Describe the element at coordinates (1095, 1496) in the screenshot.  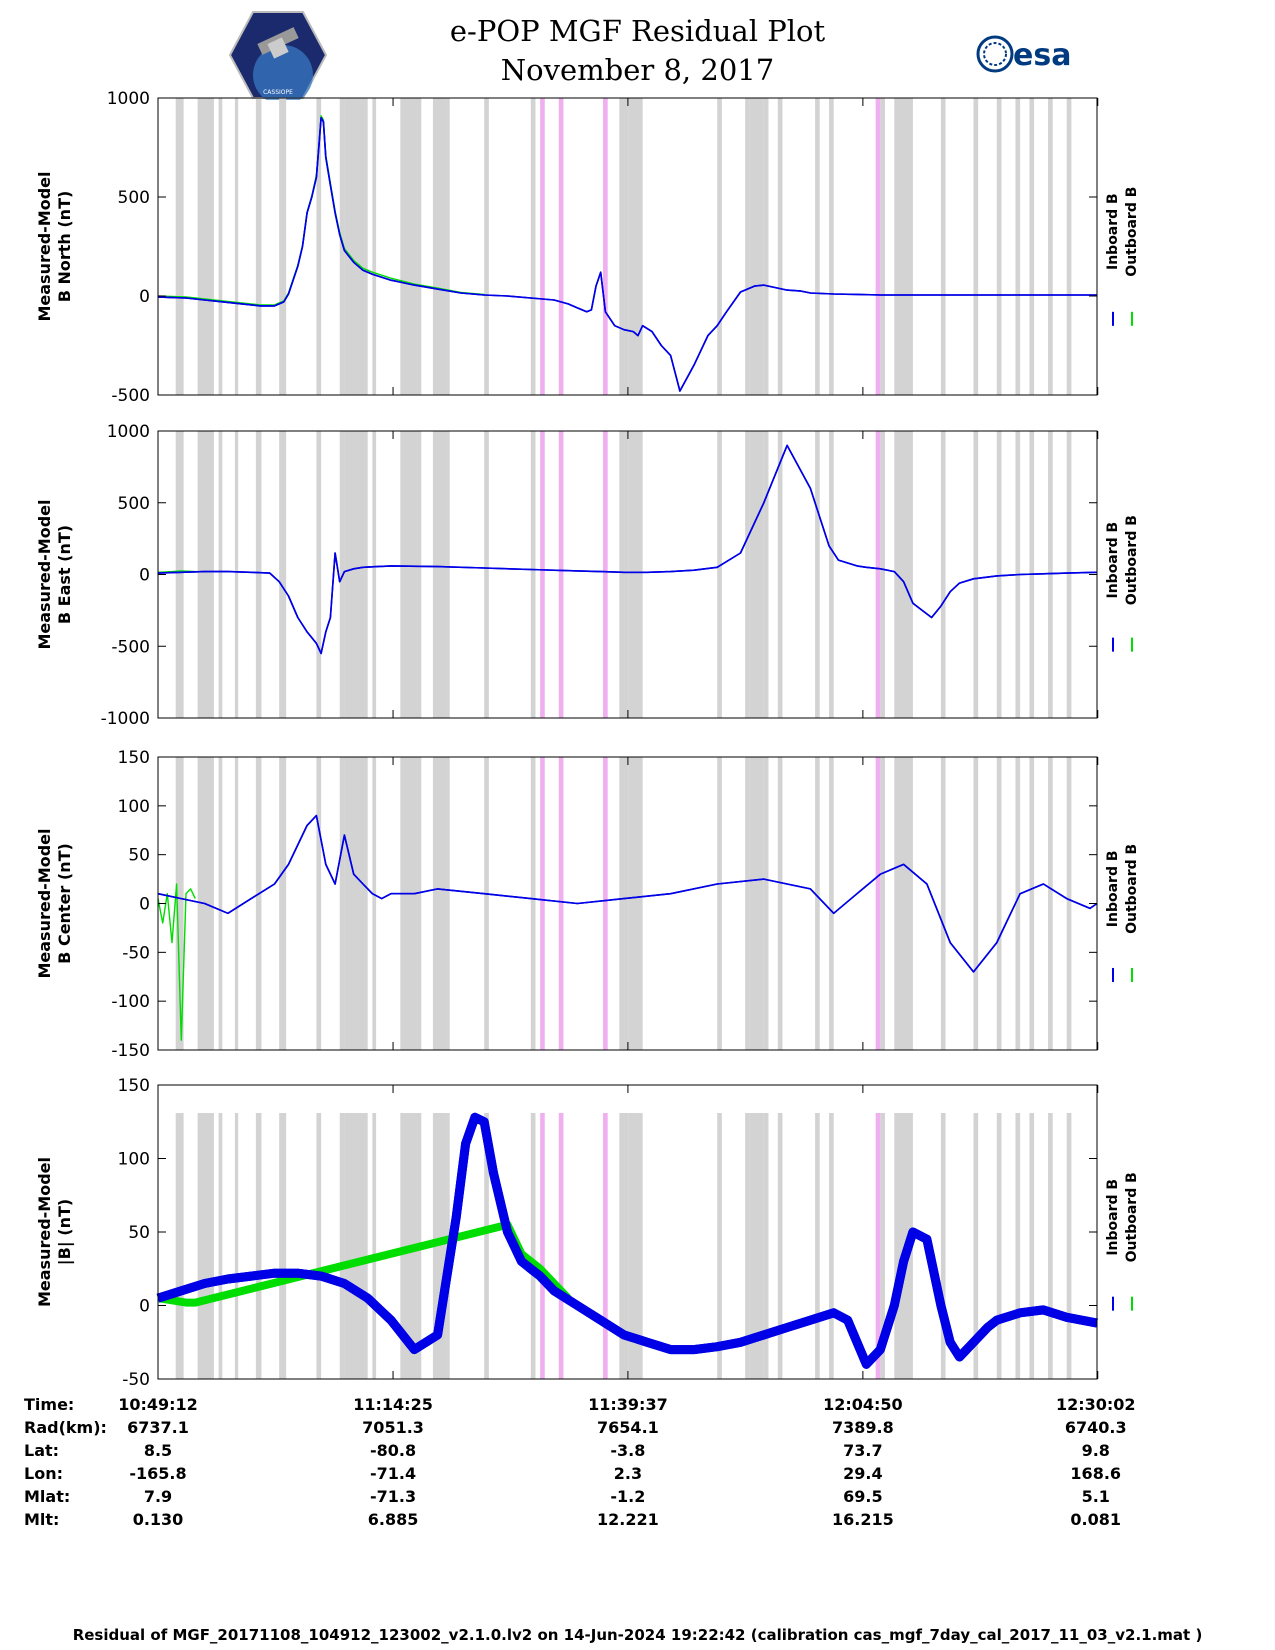
I see `info-value: 5.1` at that location.